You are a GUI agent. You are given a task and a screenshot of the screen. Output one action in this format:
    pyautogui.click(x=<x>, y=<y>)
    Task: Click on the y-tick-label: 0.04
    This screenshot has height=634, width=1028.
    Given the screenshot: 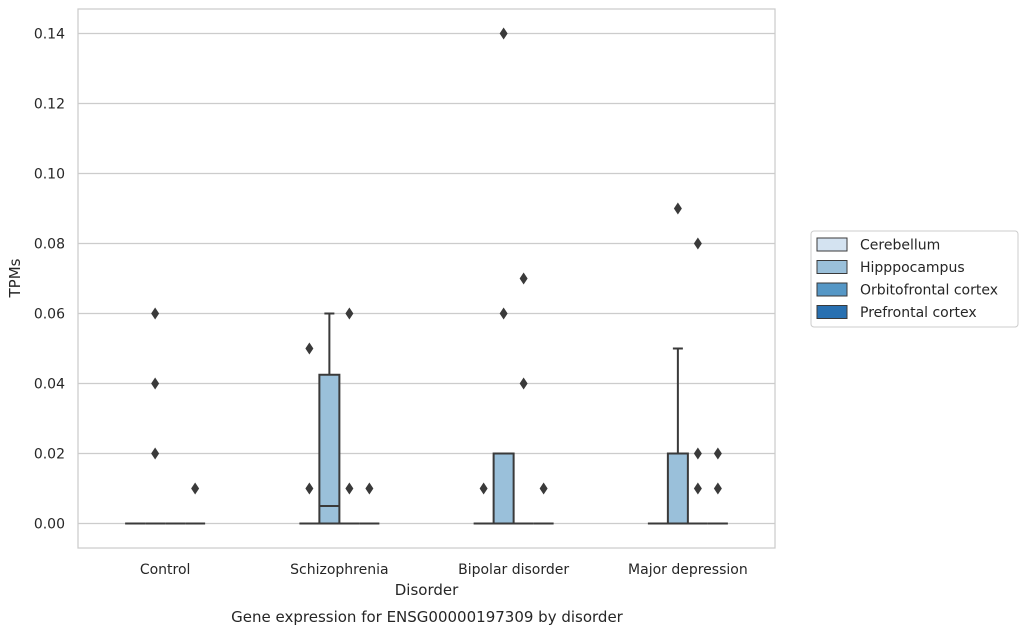 What is the action you would take?
    pyautogui.click(x=49, y=385)
    